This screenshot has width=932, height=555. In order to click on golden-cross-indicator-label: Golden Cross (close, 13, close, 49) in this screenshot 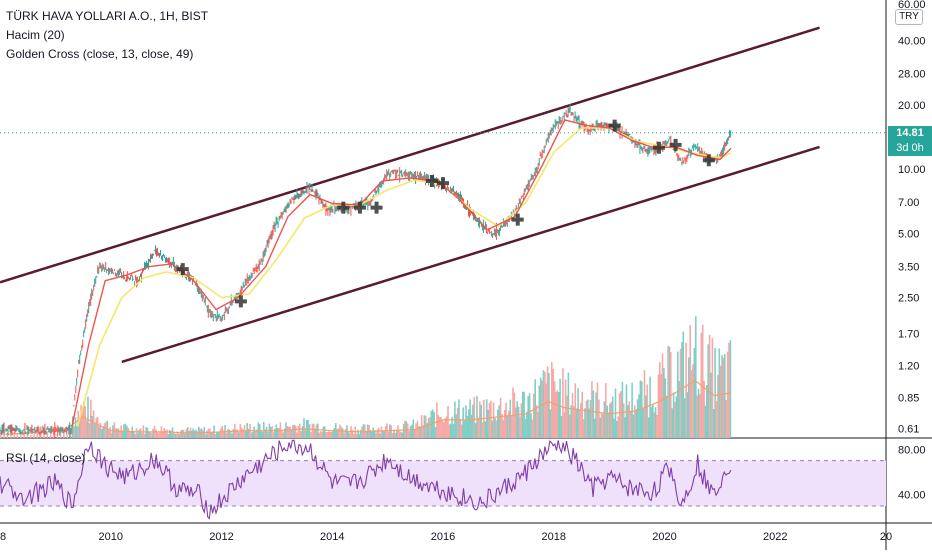, I will do `click(100, 54)`.